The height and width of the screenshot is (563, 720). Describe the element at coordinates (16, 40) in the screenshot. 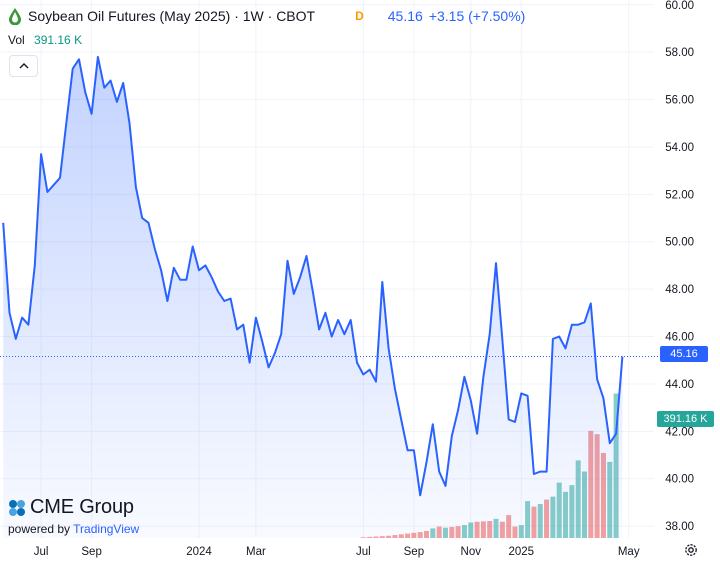

I see `volume-label: Vol` at that location.